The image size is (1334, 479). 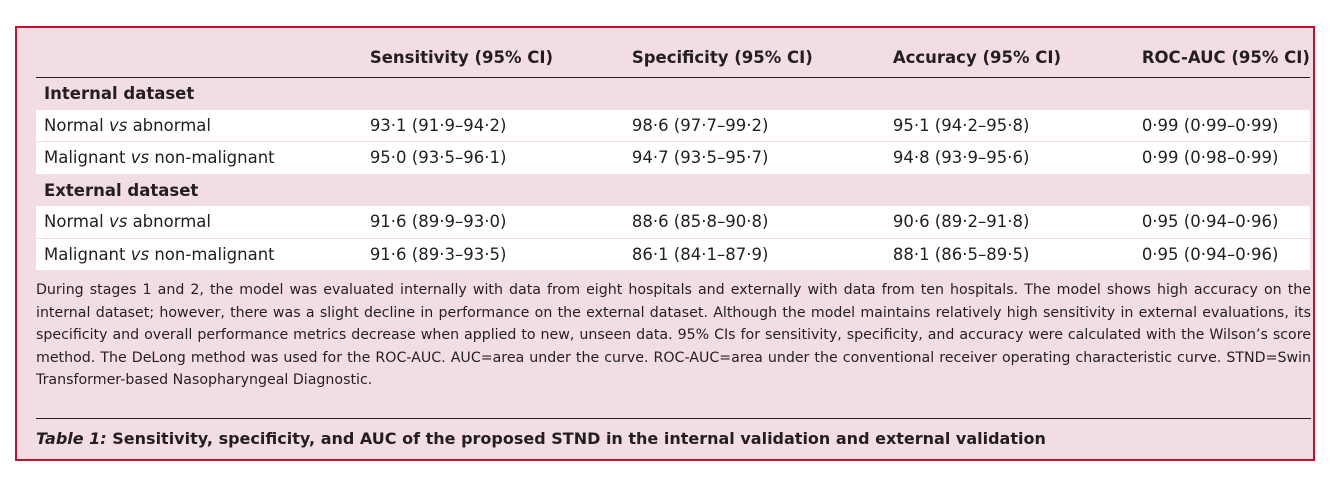 I want to click on cell-sensitivity: 91·6 (89·9–93·0), so click(x=500, y=222).